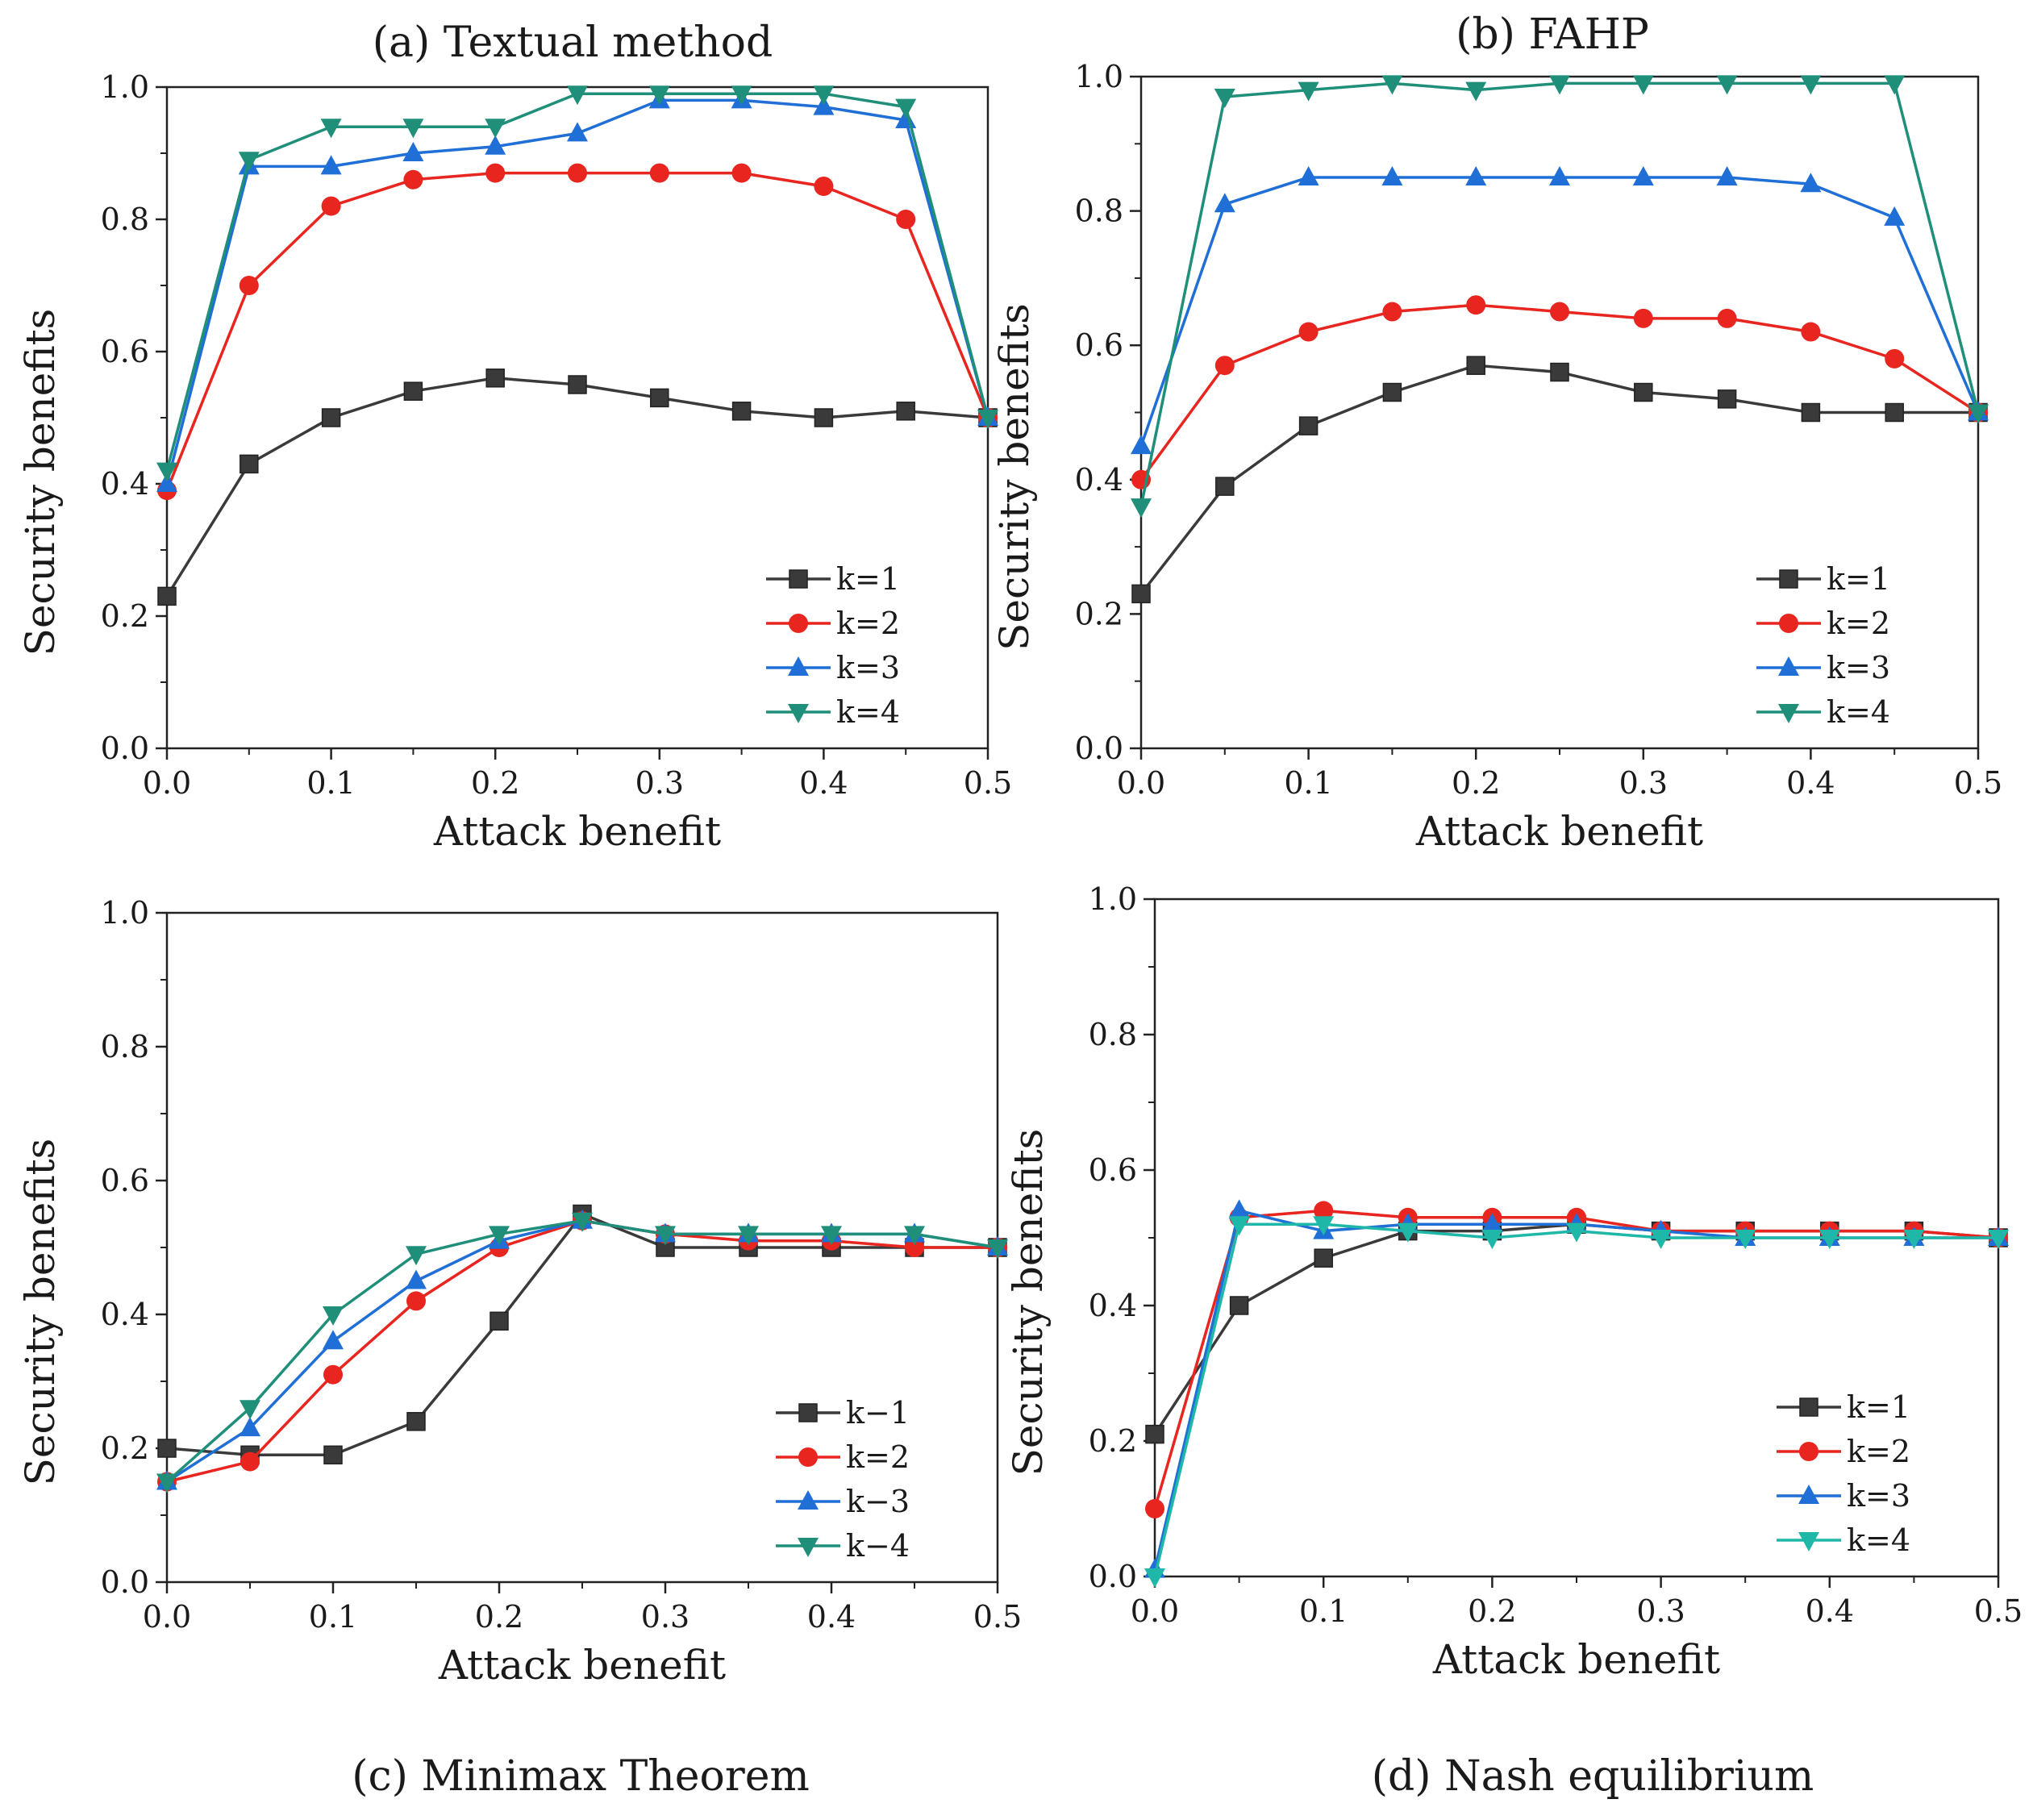  Describe the element at coordinates (843, 1546) in the screenshot. I see `legend-entry-4: k−4` at that location.